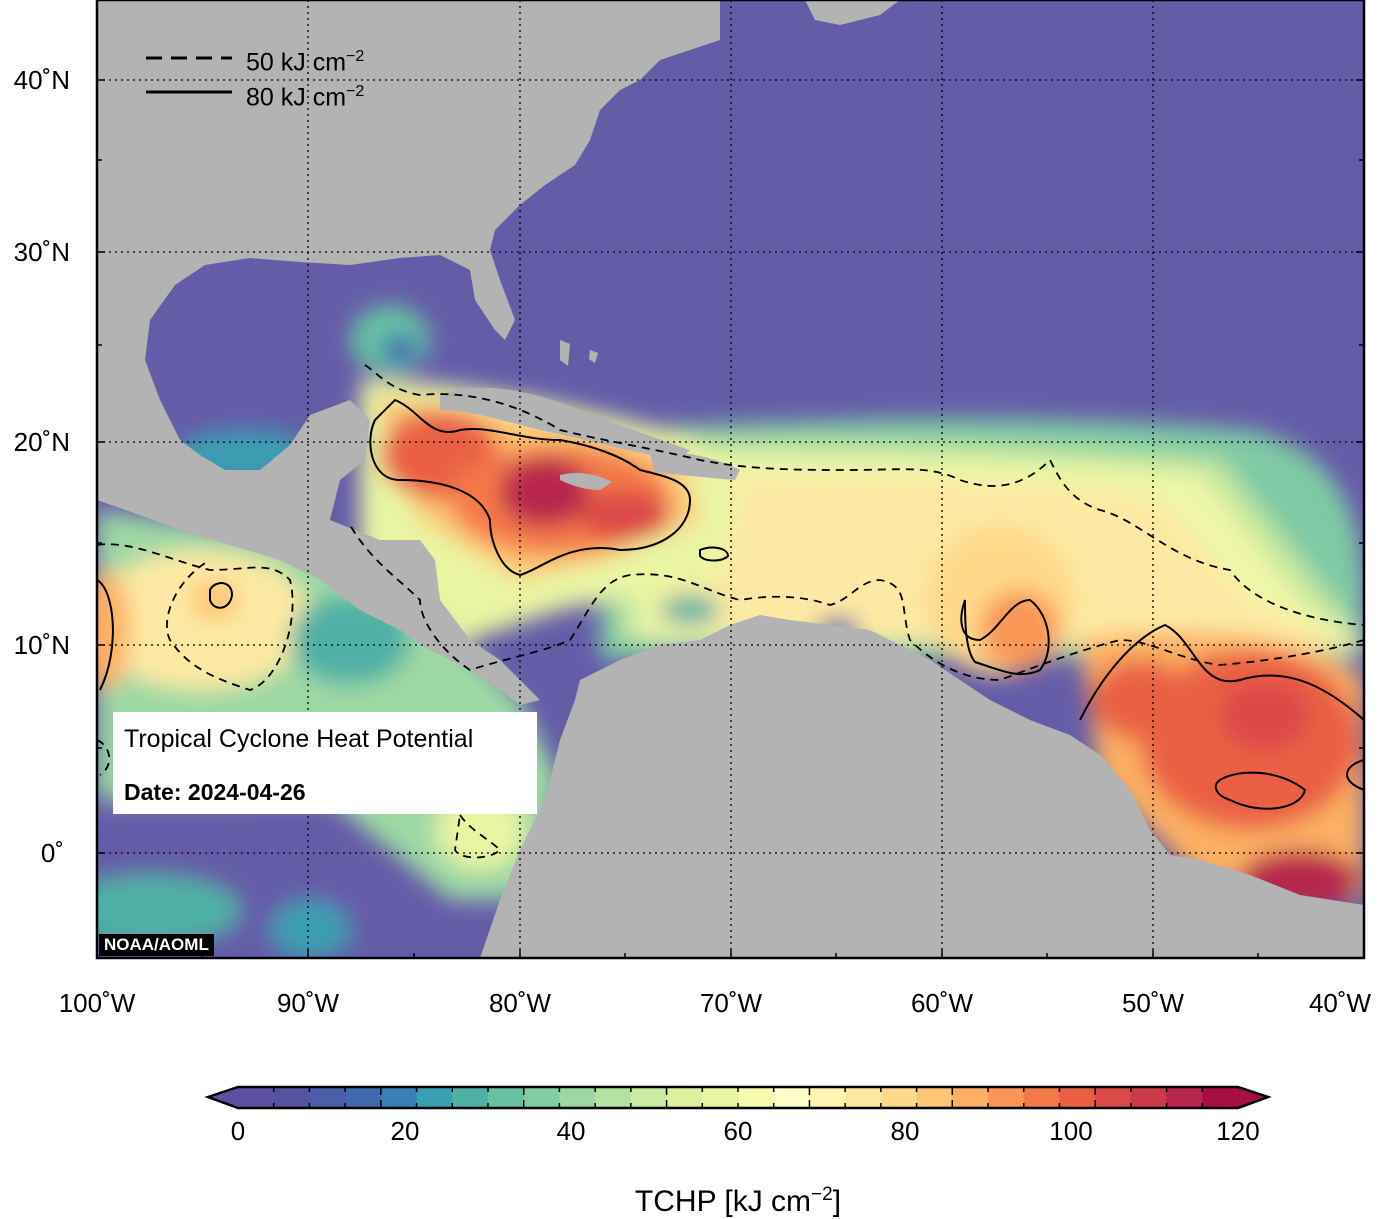 This screenshot has height=1219, width=1400. I want to click on colorbar-outline, so click(738, 1097).